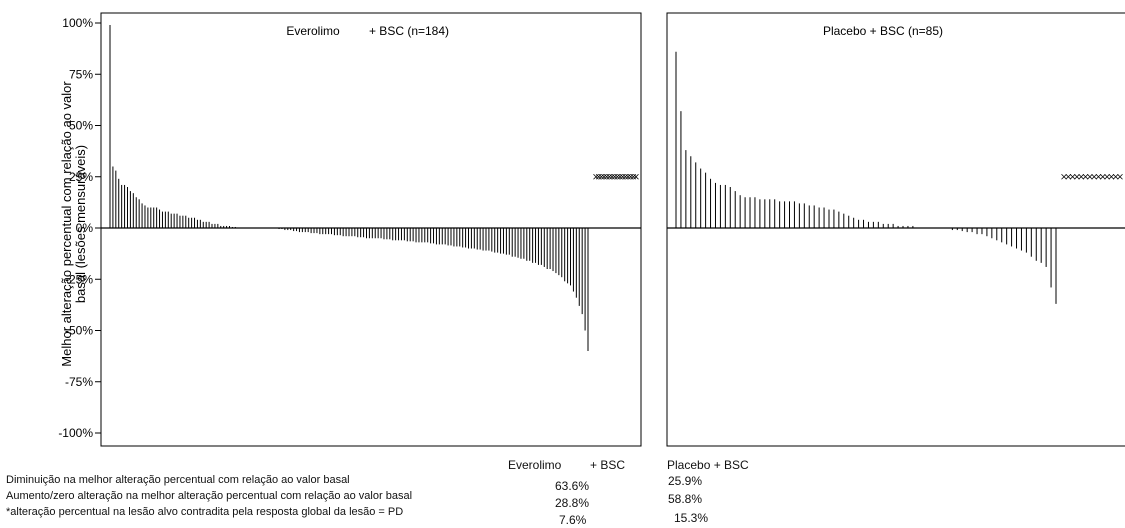 This screenshot has width=1125, height=528. What do you see at coordinates (85, 228) in the screenshot?
I see `y-tick-label: 0%` at bounding box center [85, 228].